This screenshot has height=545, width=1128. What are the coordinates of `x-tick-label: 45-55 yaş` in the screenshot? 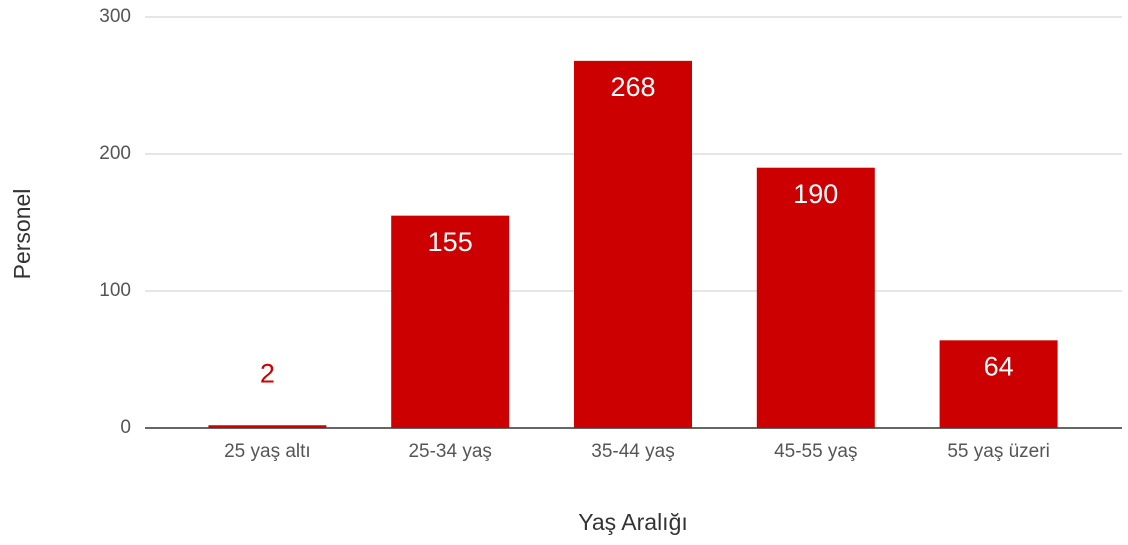 It's located at (815, 451).